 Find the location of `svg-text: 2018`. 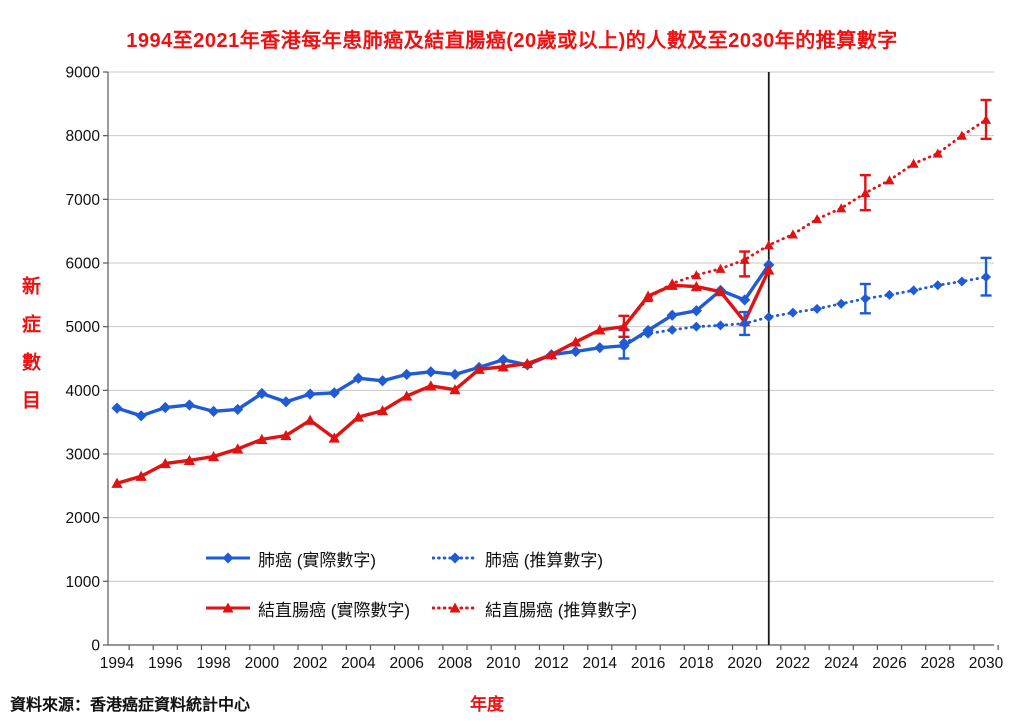

svg-text: 2018 is located at coordinates (696, 663).